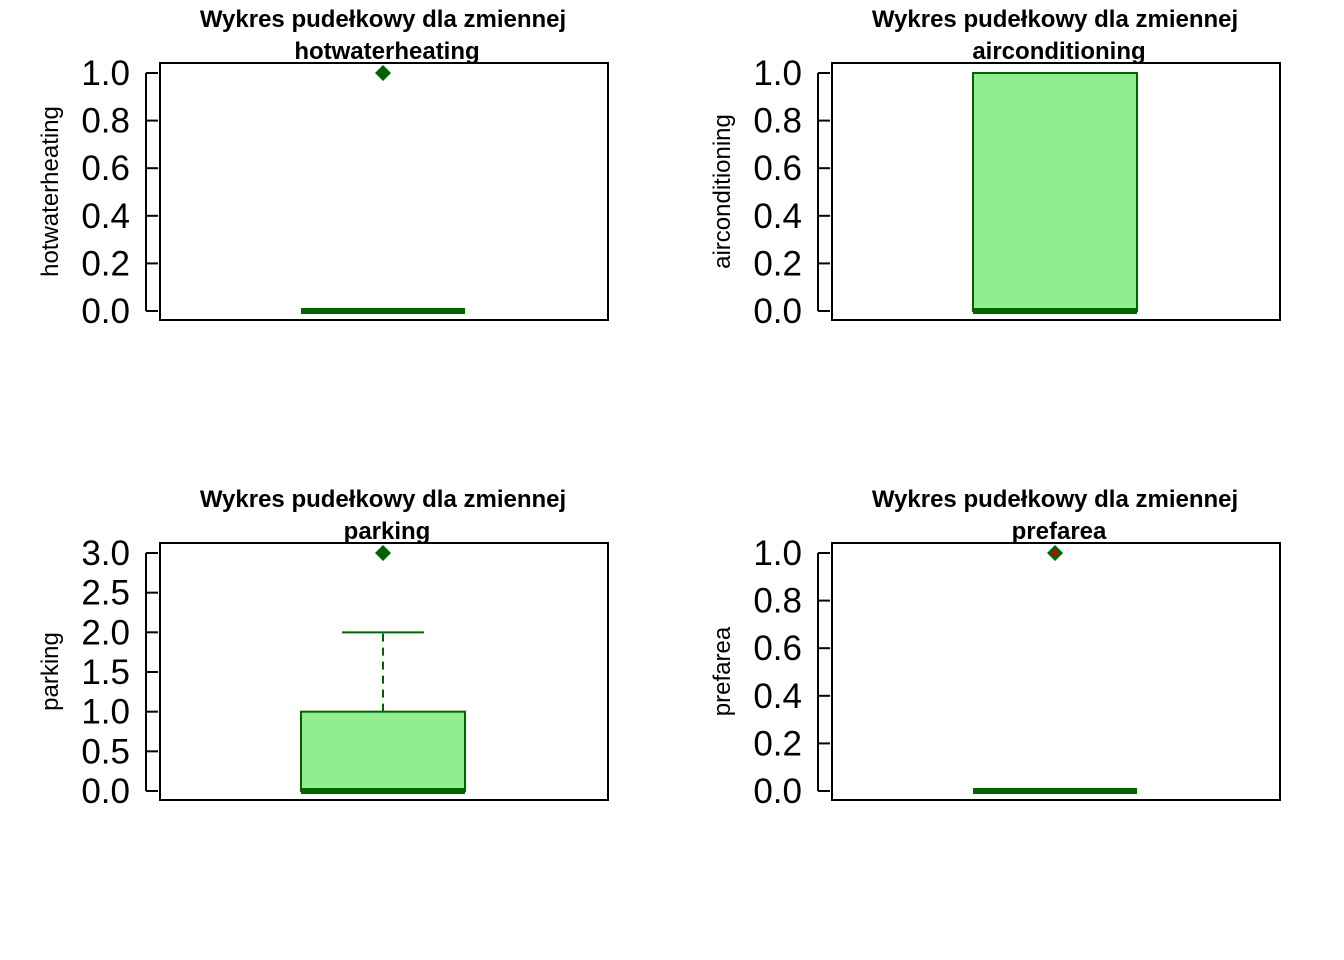 The image size is (1344, 960). What do you see at coordinates (50, 671) in the screenshot?
I see `y-axis-label: parking` at bounding box center [50, 671].